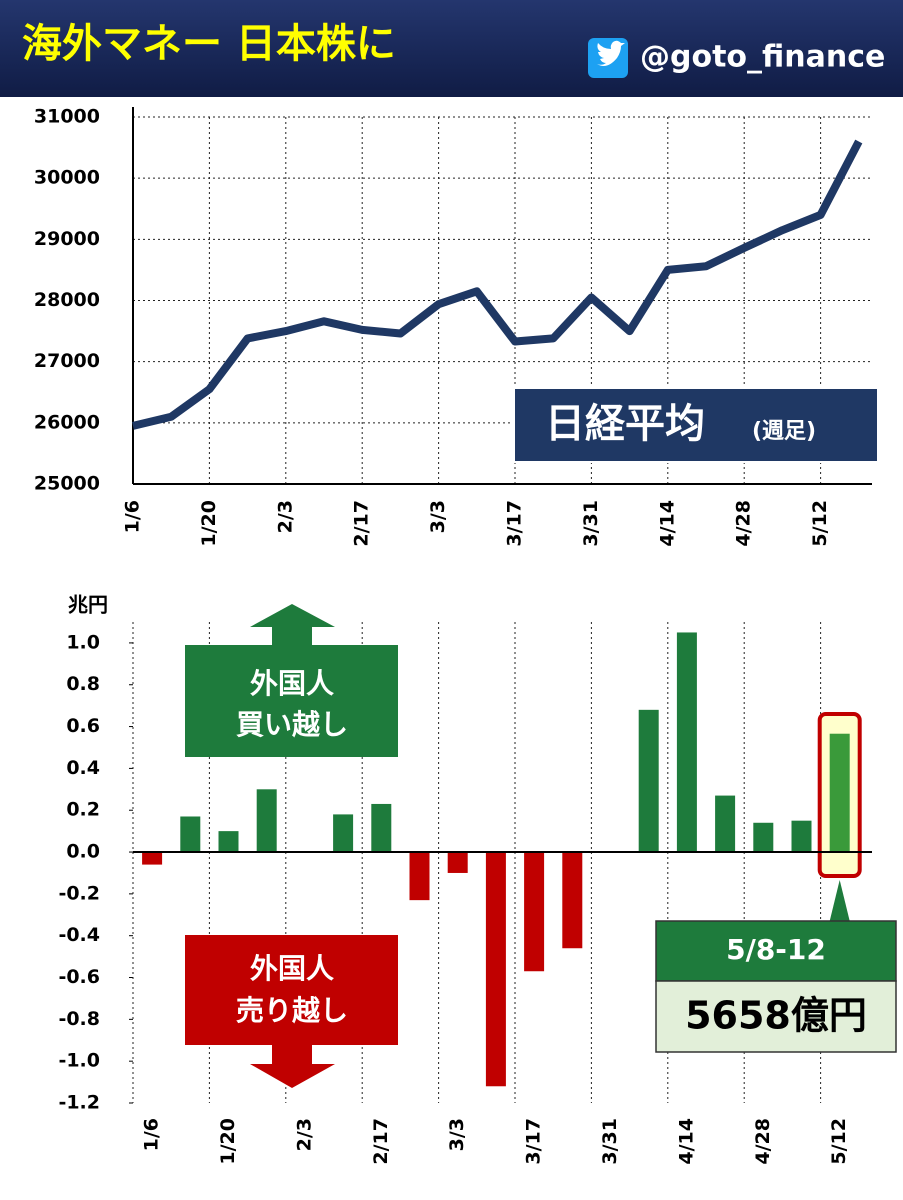 The image size is (903, 1200). I want to click on buy-label: 外国人, so click(292, 683).